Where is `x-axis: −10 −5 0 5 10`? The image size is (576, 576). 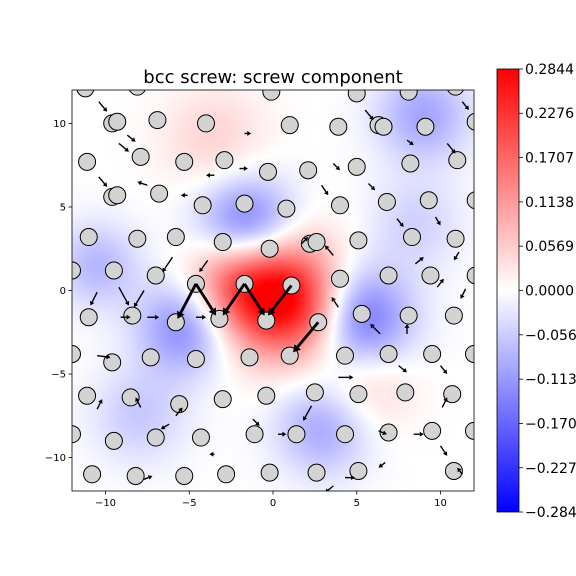
x-axis: −10 −5 0 5 10 is located at coordinates (271, 500).